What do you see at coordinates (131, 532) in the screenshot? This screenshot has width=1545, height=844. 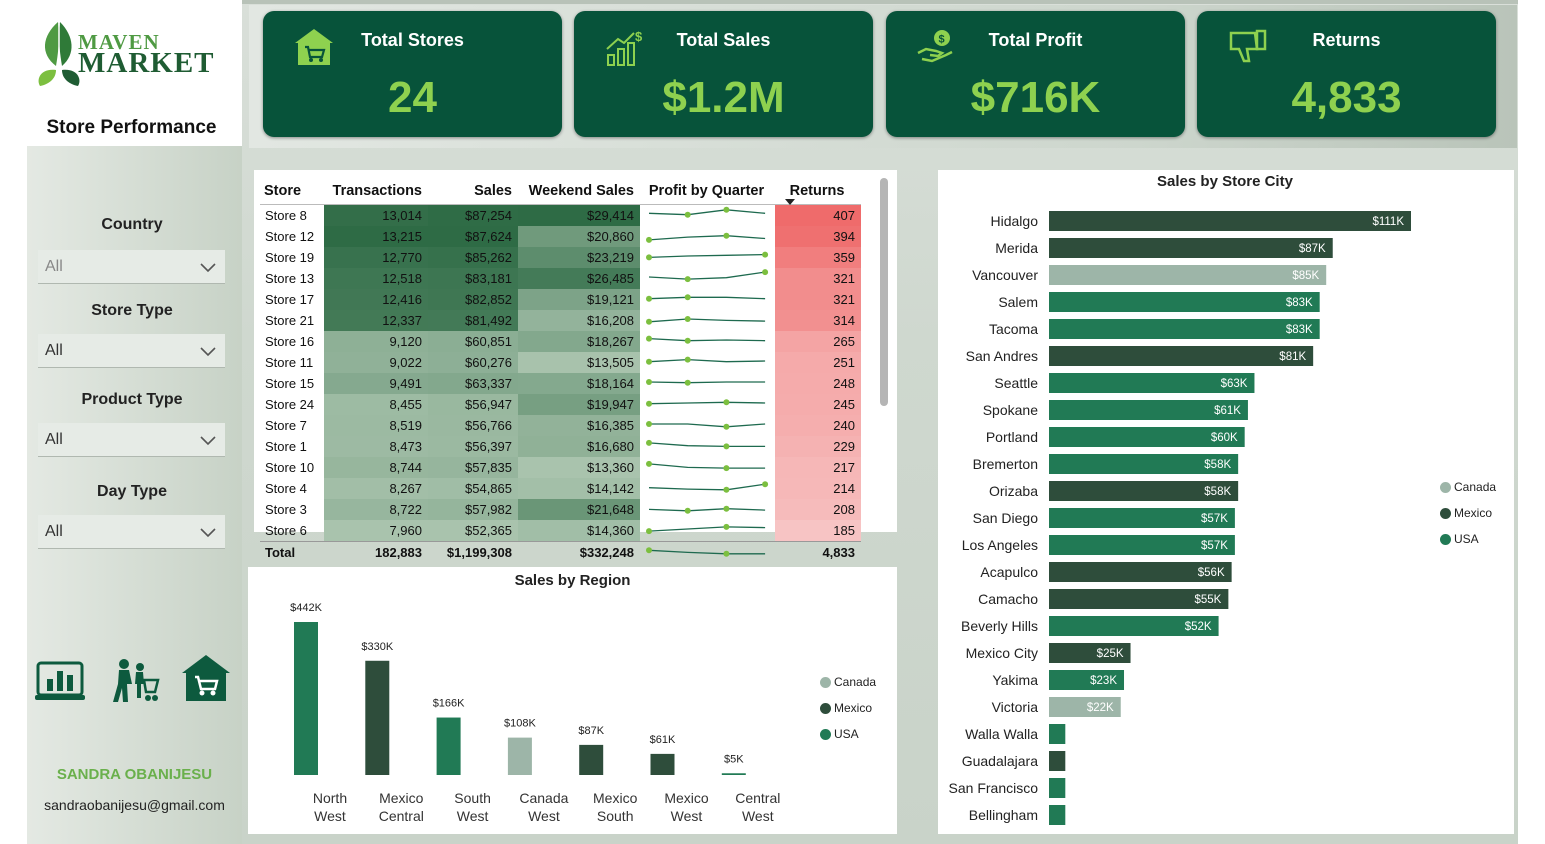 I see `day-type-dropdown: All` at bounding box center [131, 532].